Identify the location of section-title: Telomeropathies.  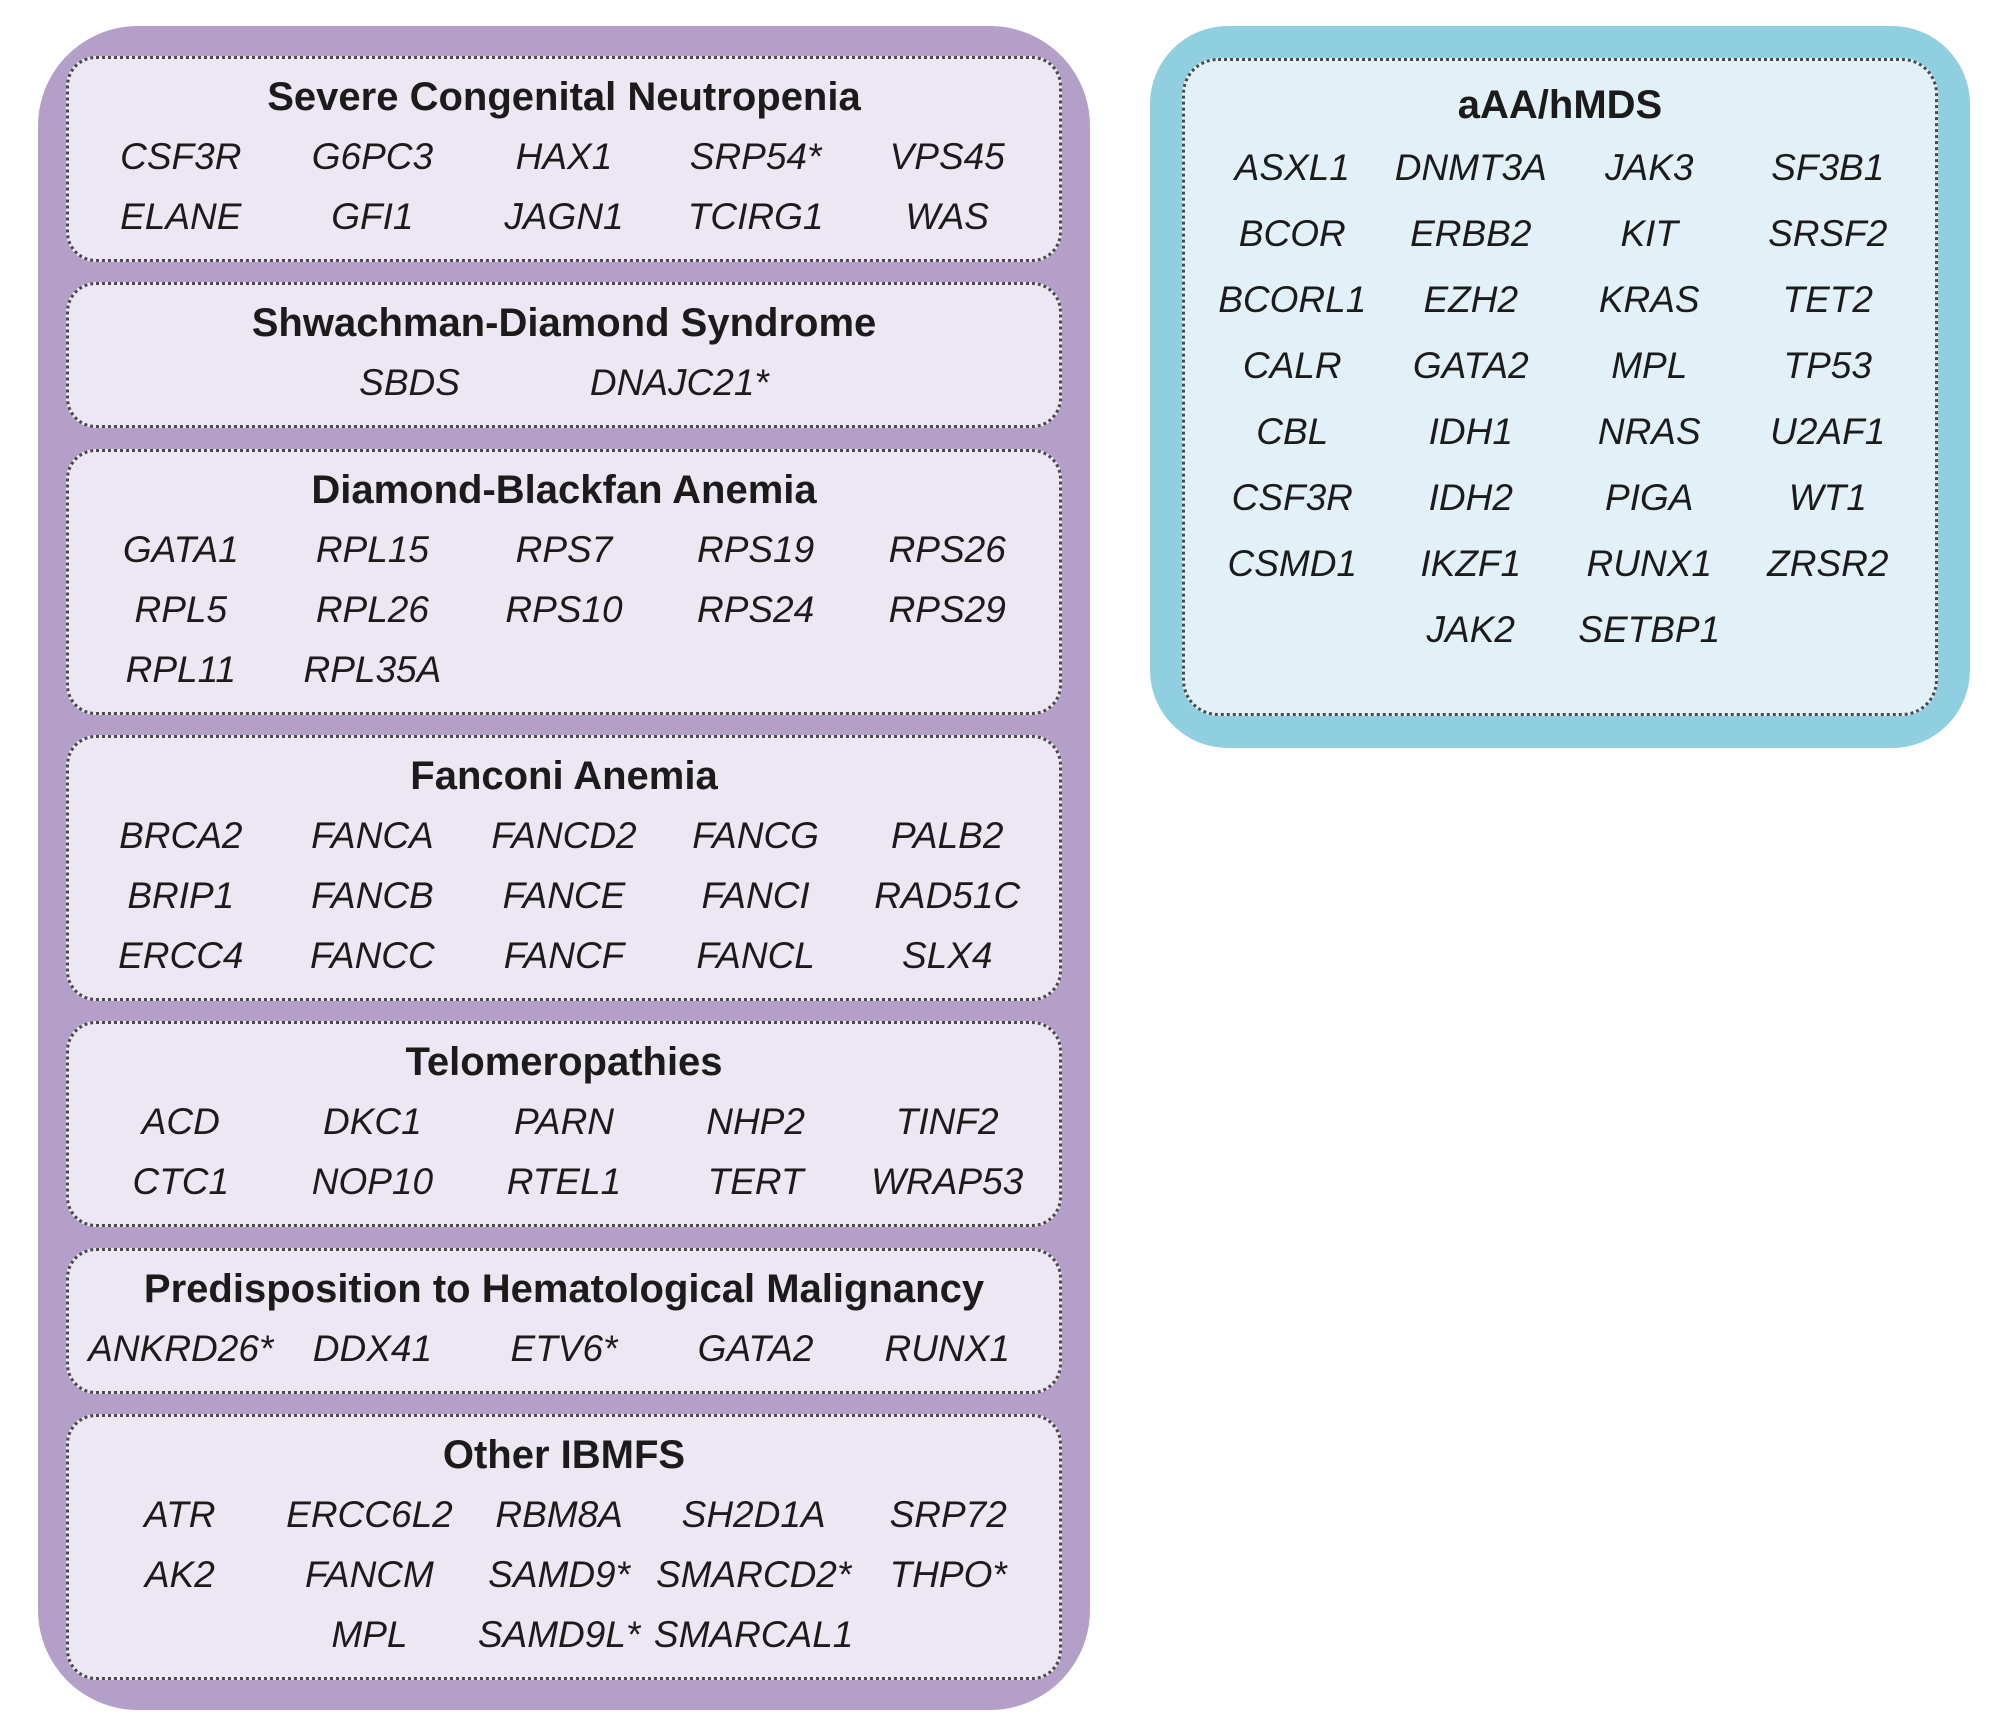
(564, 1062).